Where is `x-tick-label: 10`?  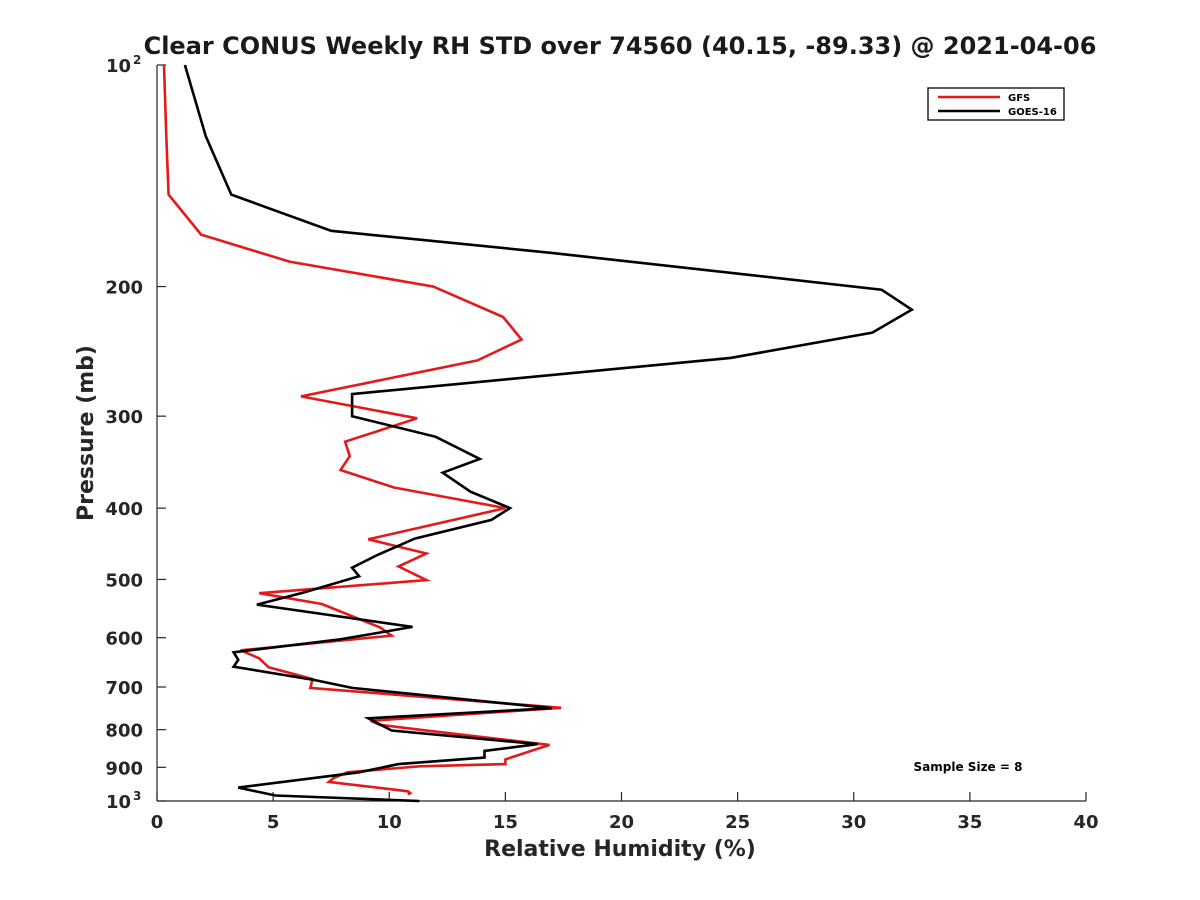
x-tick-label: 10 is located at coordinates (389, 822).